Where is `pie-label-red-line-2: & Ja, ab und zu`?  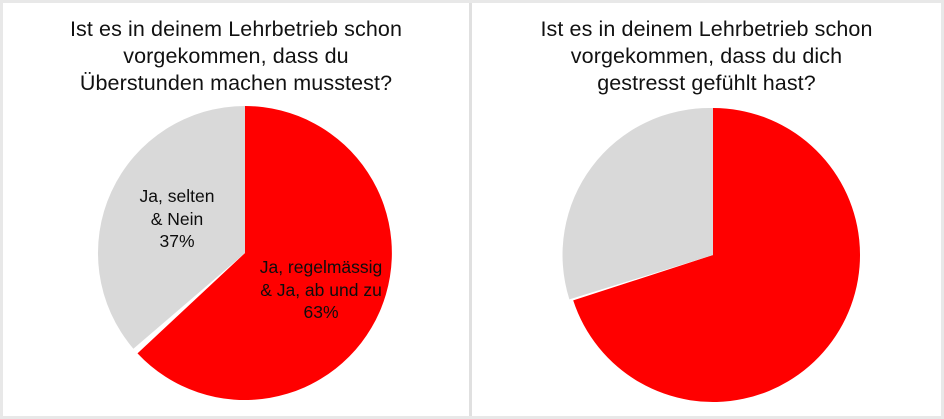 pie-label-red-line-2: & Ja, ab und zu is located at coordinates (321, 289).